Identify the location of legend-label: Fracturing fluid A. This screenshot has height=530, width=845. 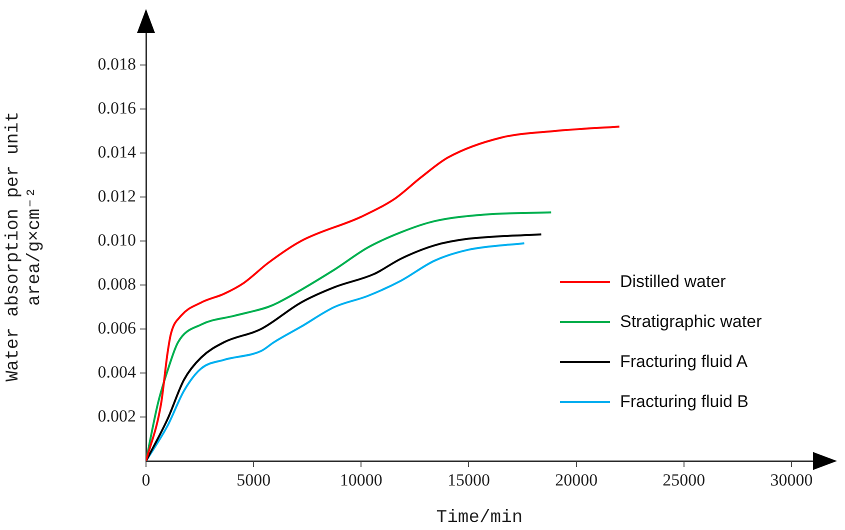
(684, 362).